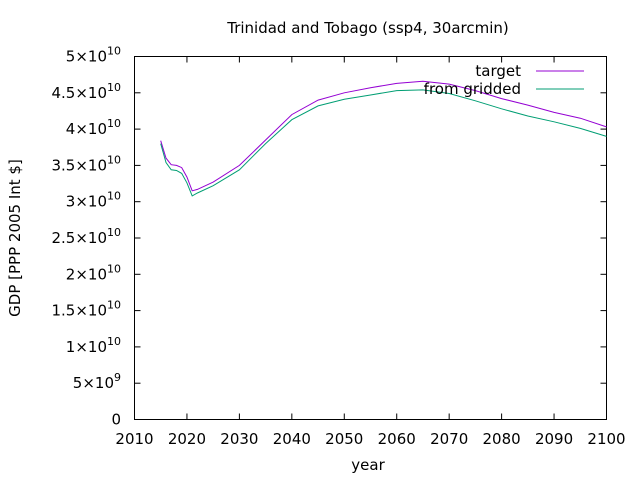 This screenshot has height=480, width=640. What do you see at coordinates (79, 311) in the screenshot?
I see `y-tick-mantissa: 1.5×10` at bounding box center [79, 311].